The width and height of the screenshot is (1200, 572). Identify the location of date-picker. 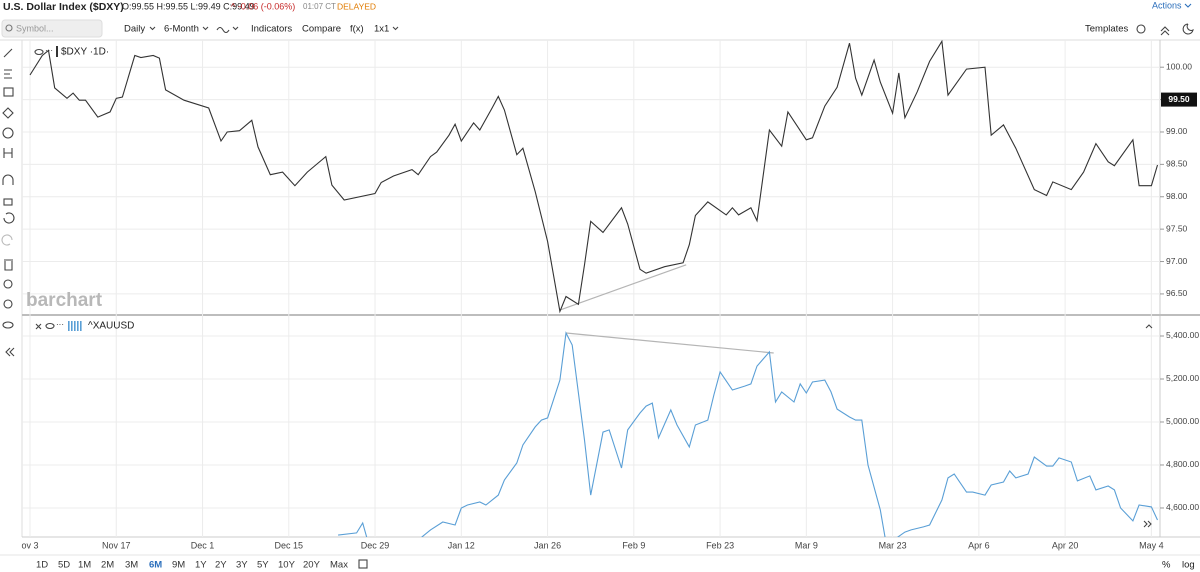
(363, 564).